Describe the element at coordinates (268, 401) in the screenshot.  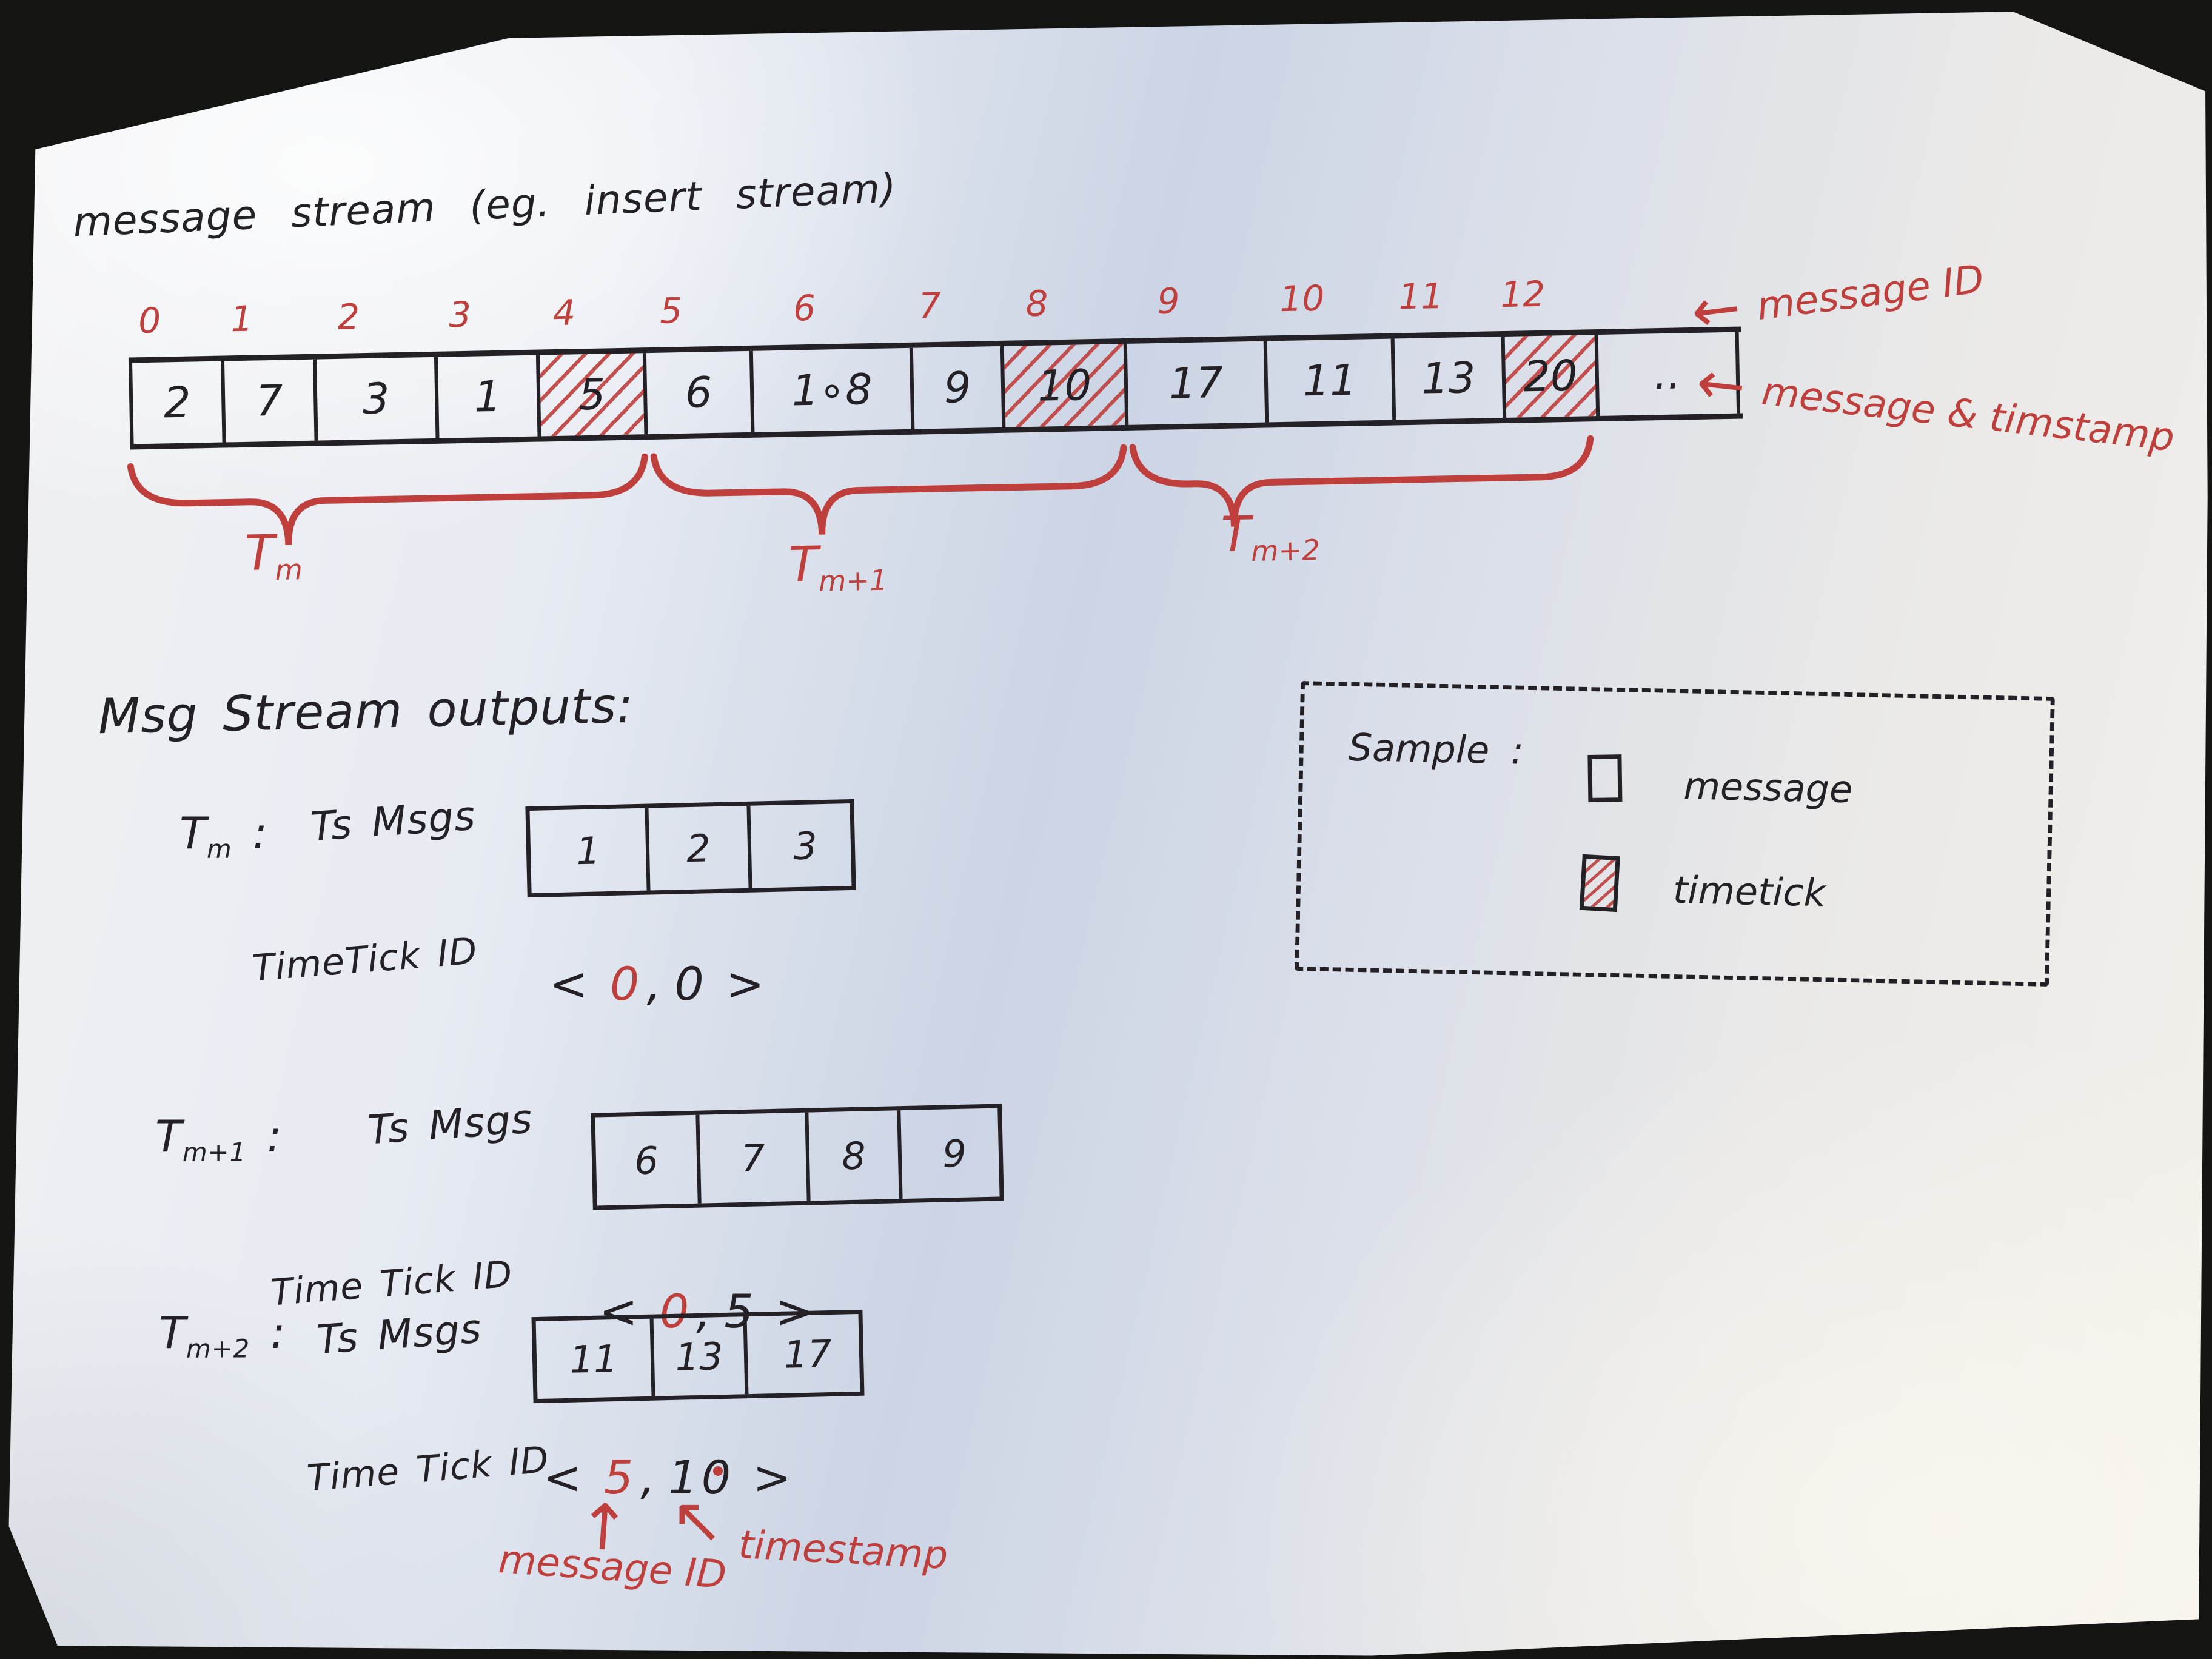
I see `stream-cell: 7` at that location.